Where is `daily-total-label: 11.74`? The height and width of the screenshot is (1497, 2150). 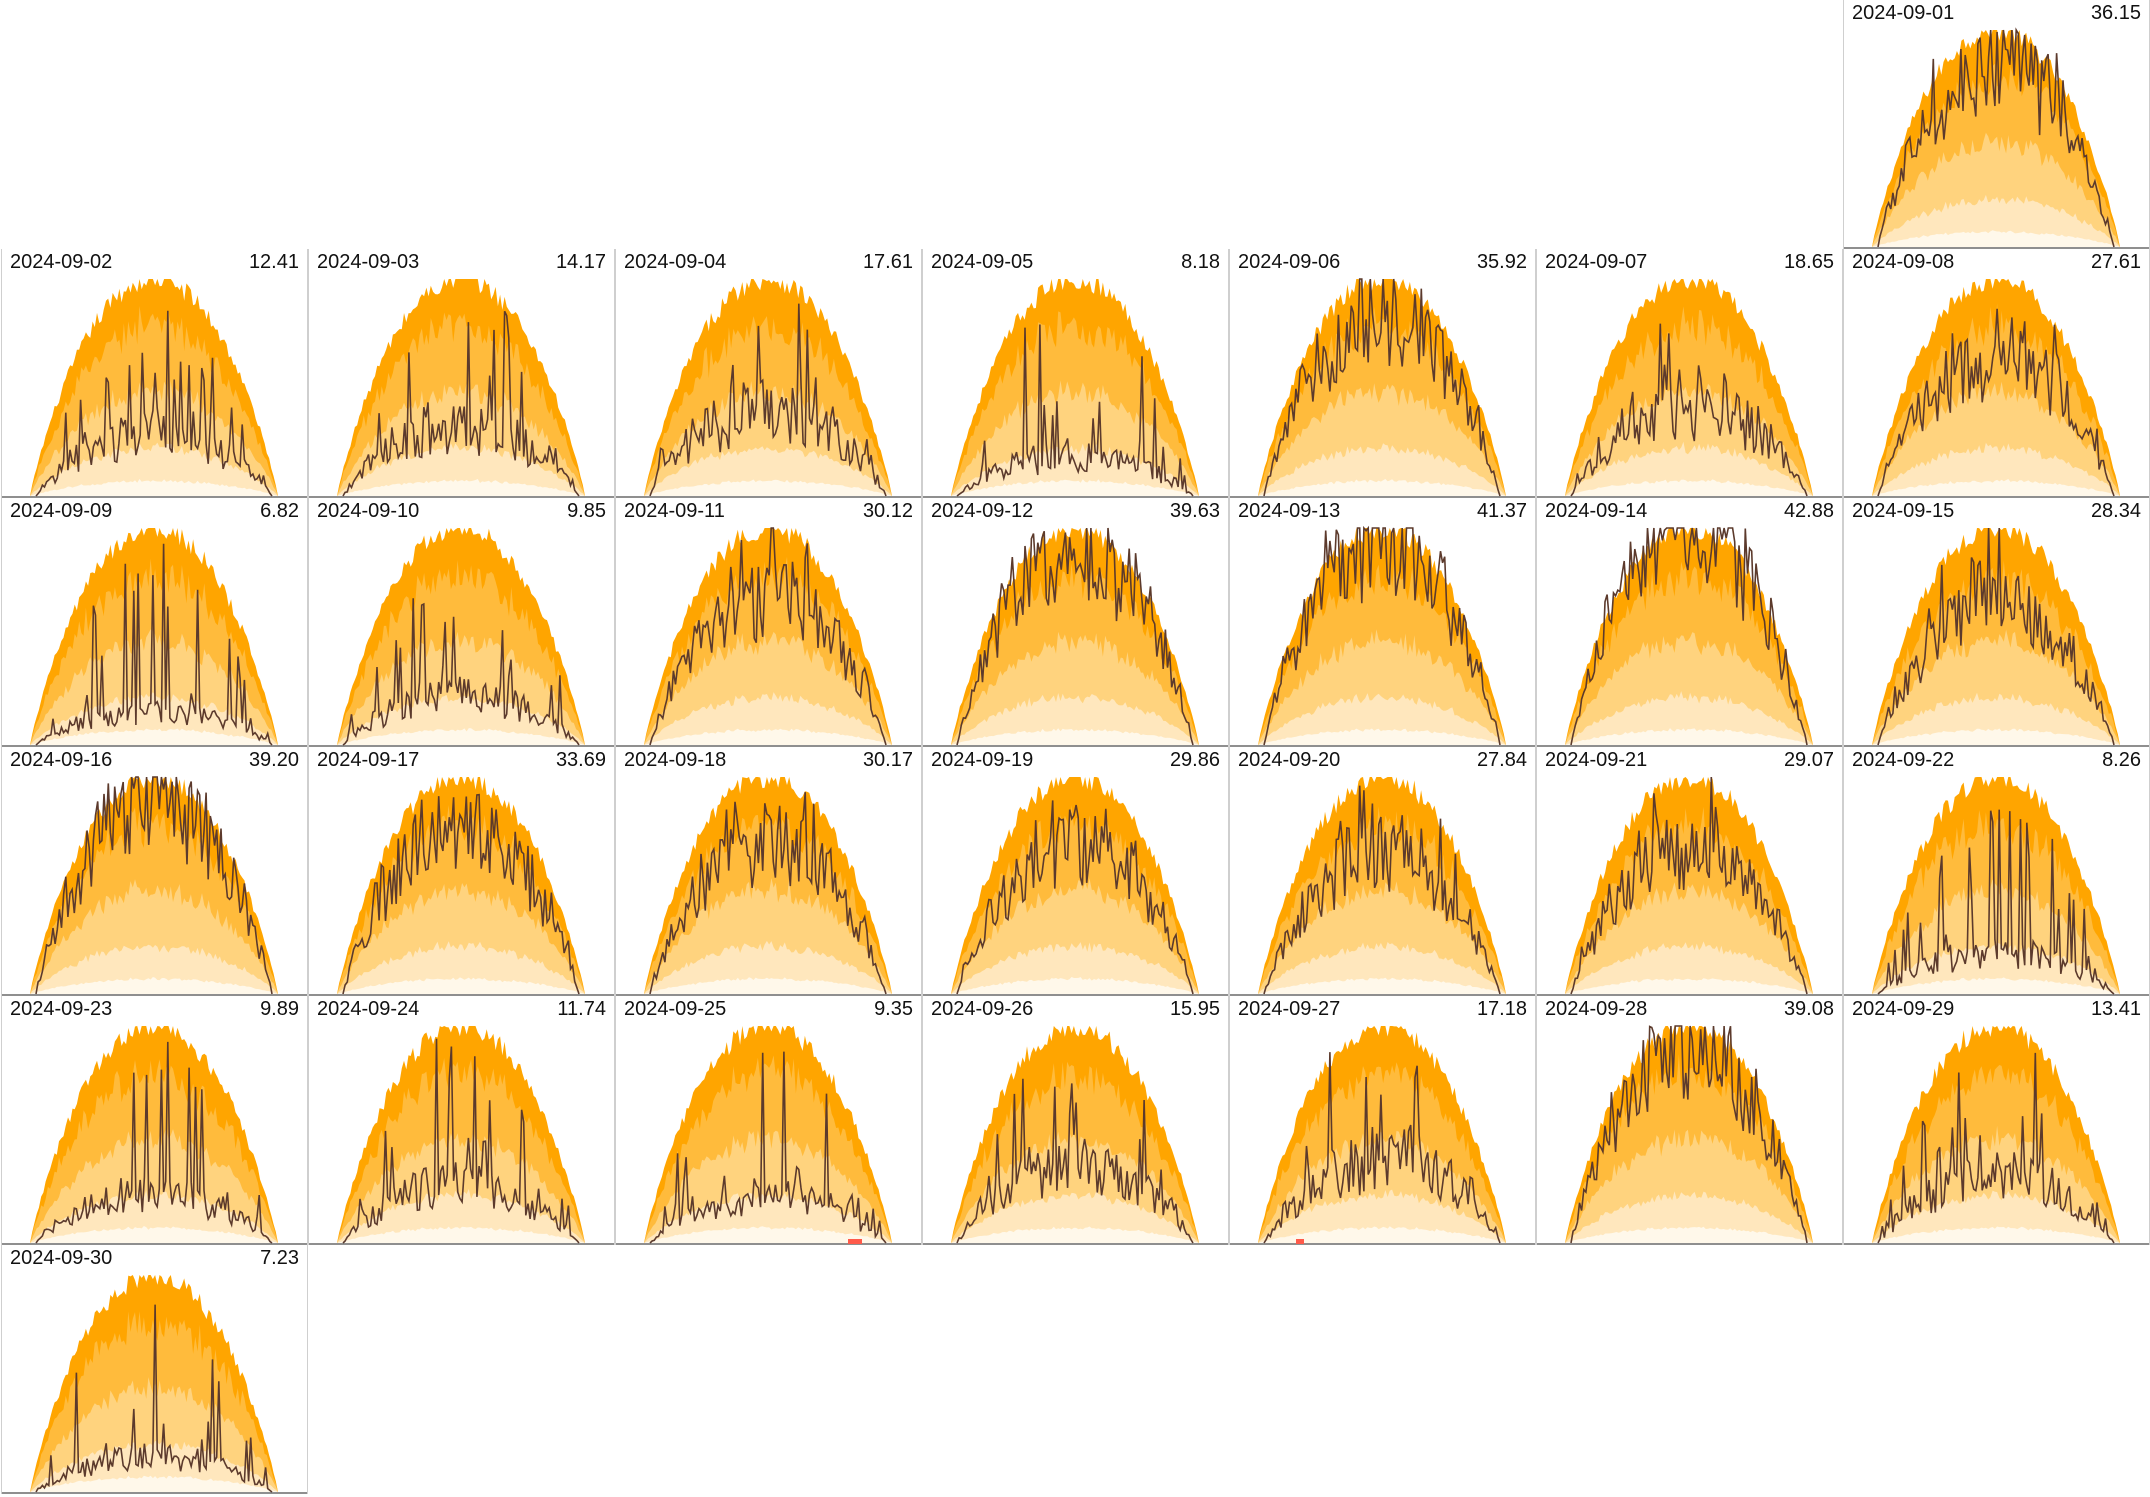 daily-total-label: 11.74 is located at coordinates (581, 1009).